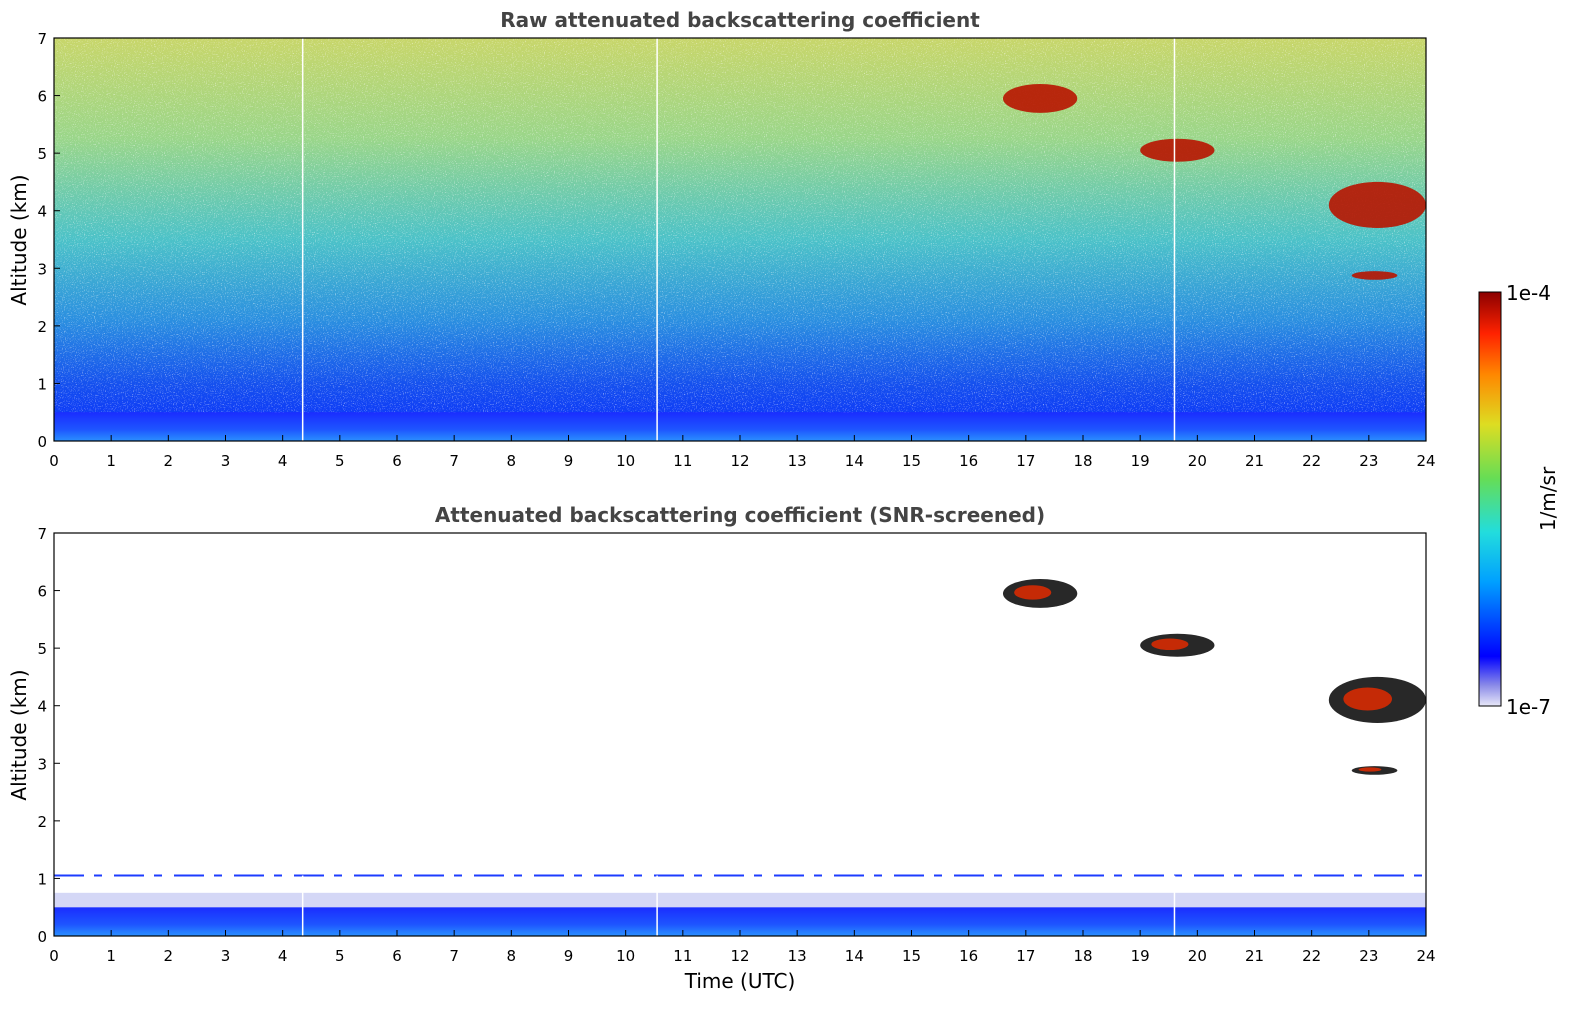 This screenshot has width=1595, height=1020. Describe the element at coordinates (19, 734) in the screenshot. I see `panel-screened-ylabel: Altitude (km)` at that location.